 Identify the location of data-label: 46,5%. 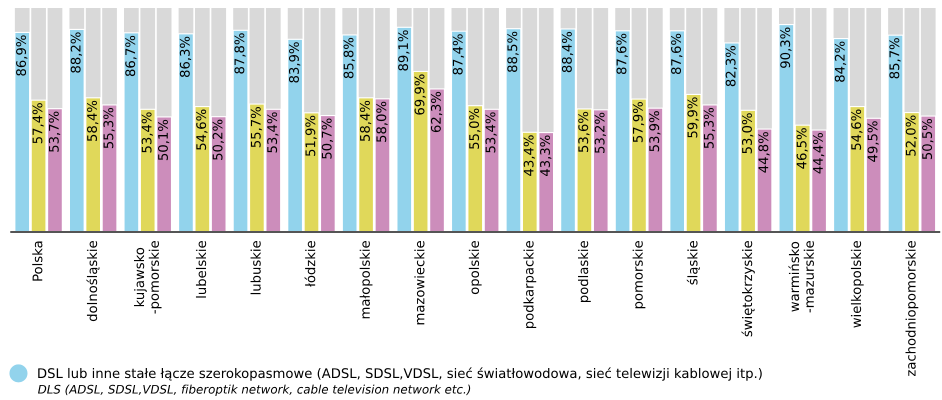
(802, 148).